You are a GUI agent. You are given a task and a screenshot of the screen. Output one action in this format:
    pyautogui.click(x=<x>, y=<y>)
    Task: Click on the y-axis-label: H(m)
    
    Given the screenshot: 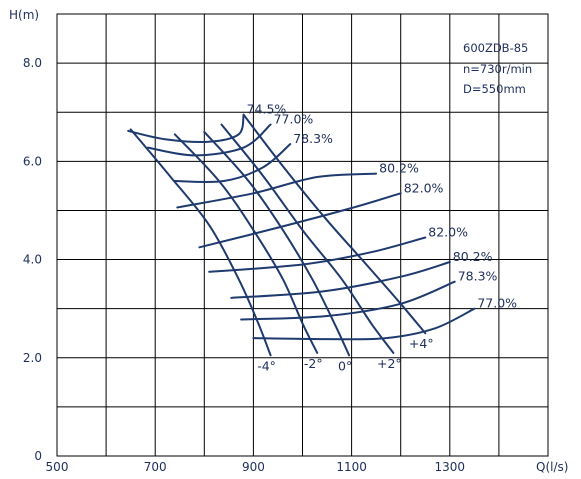 What is the action you would take?
    pyautogui.click(x=24, y=15)
    